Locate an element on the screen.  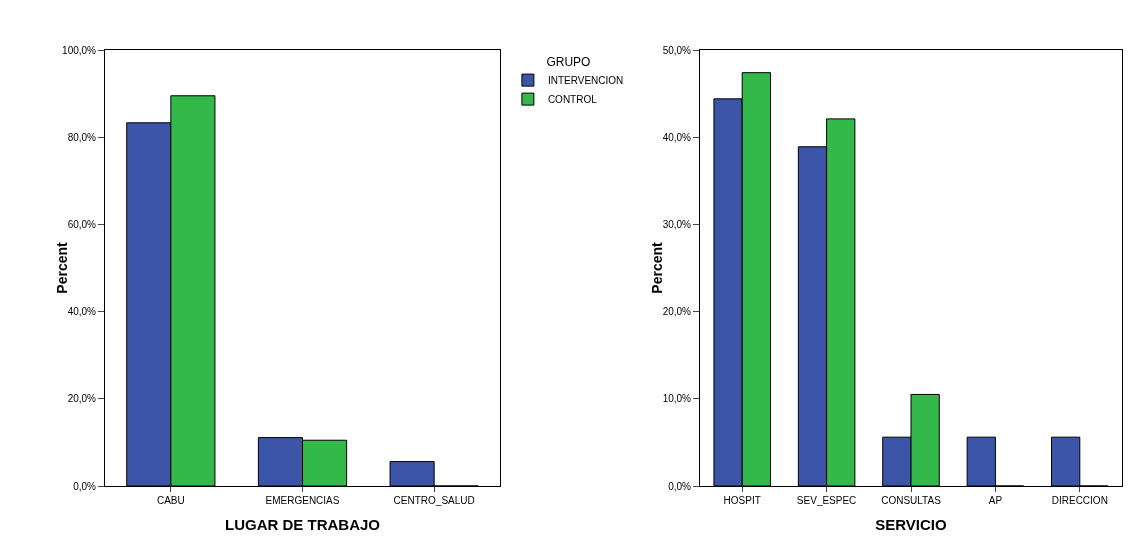
y-tick-label: 60,0% is located at coordinates (82, 224).